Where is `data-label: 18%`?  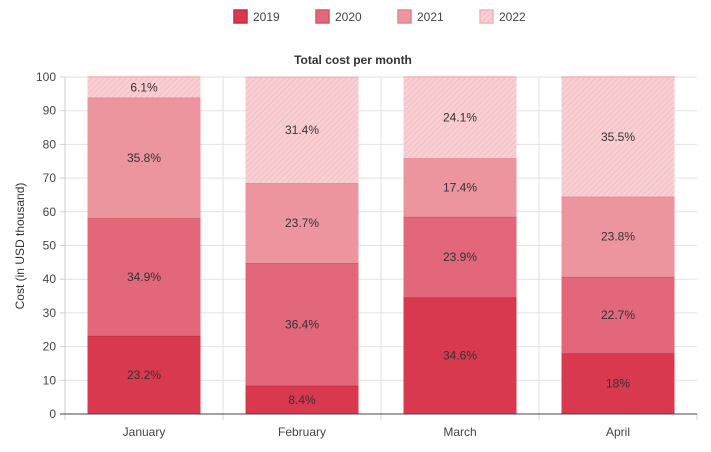
data-label: 18% is located at coordinates (618, 384).